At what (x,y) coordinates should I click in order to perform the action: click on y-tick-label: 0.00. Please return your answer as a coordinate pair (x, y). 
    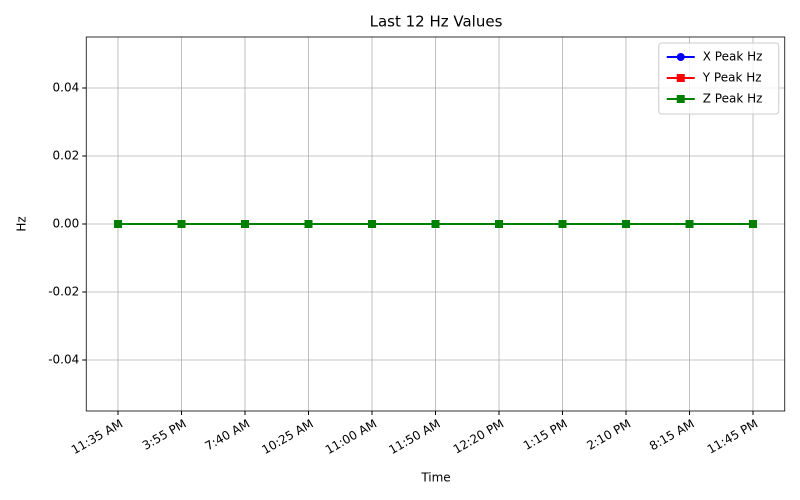
    Looking at the image, I should click on (66, 224).